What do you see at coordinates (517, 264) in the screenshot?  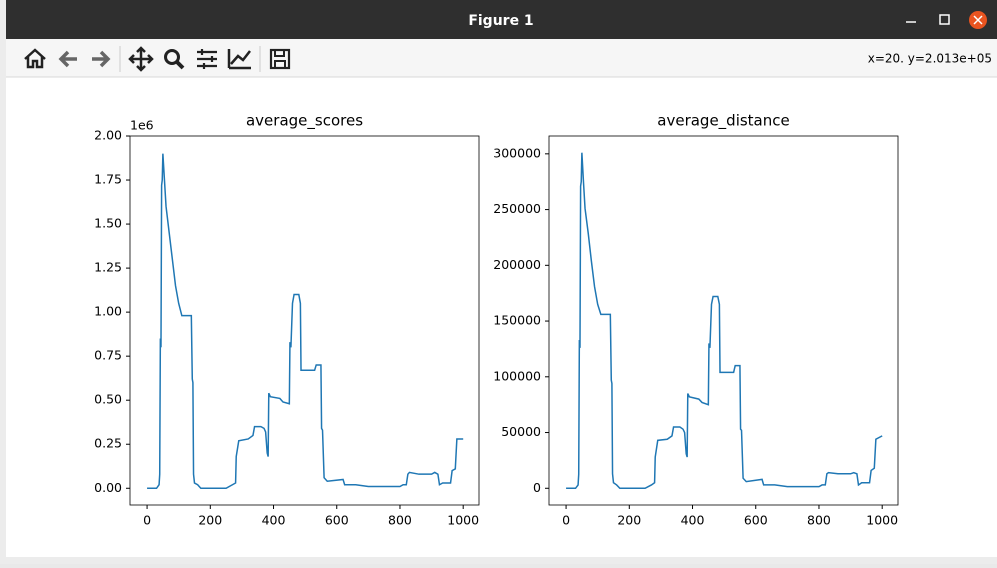 I see `y-tick-label: 200000` at bounding box center [517, 264].